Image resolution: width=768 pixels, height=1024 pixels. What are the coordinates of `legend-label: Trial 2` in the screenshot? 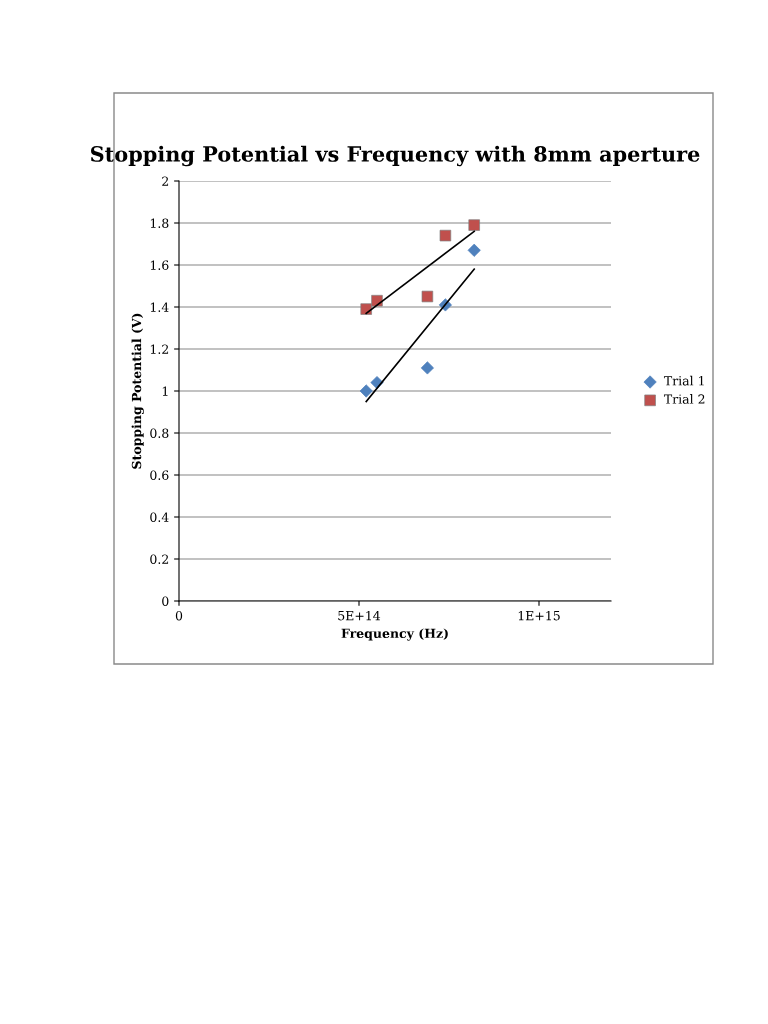 It's located at (684, 399).